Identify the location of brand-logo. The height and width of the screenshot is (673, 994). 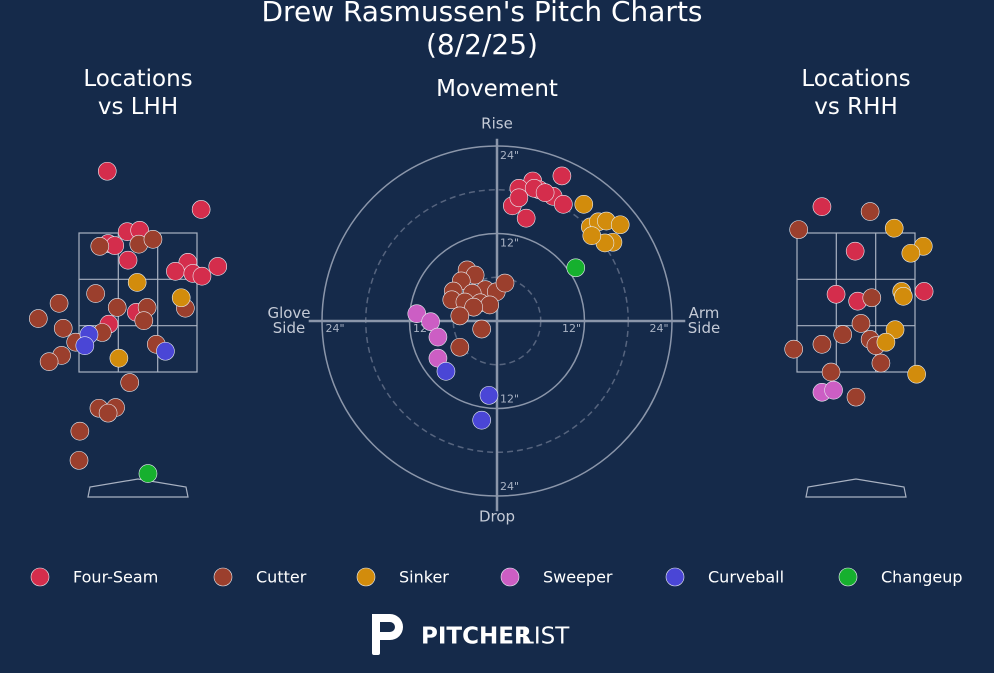
(387, 634).